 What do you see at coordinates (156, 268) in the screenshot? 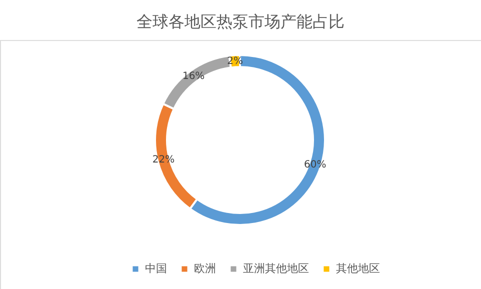
I see `legend-label: 中国` at bounding box center [156, 268].